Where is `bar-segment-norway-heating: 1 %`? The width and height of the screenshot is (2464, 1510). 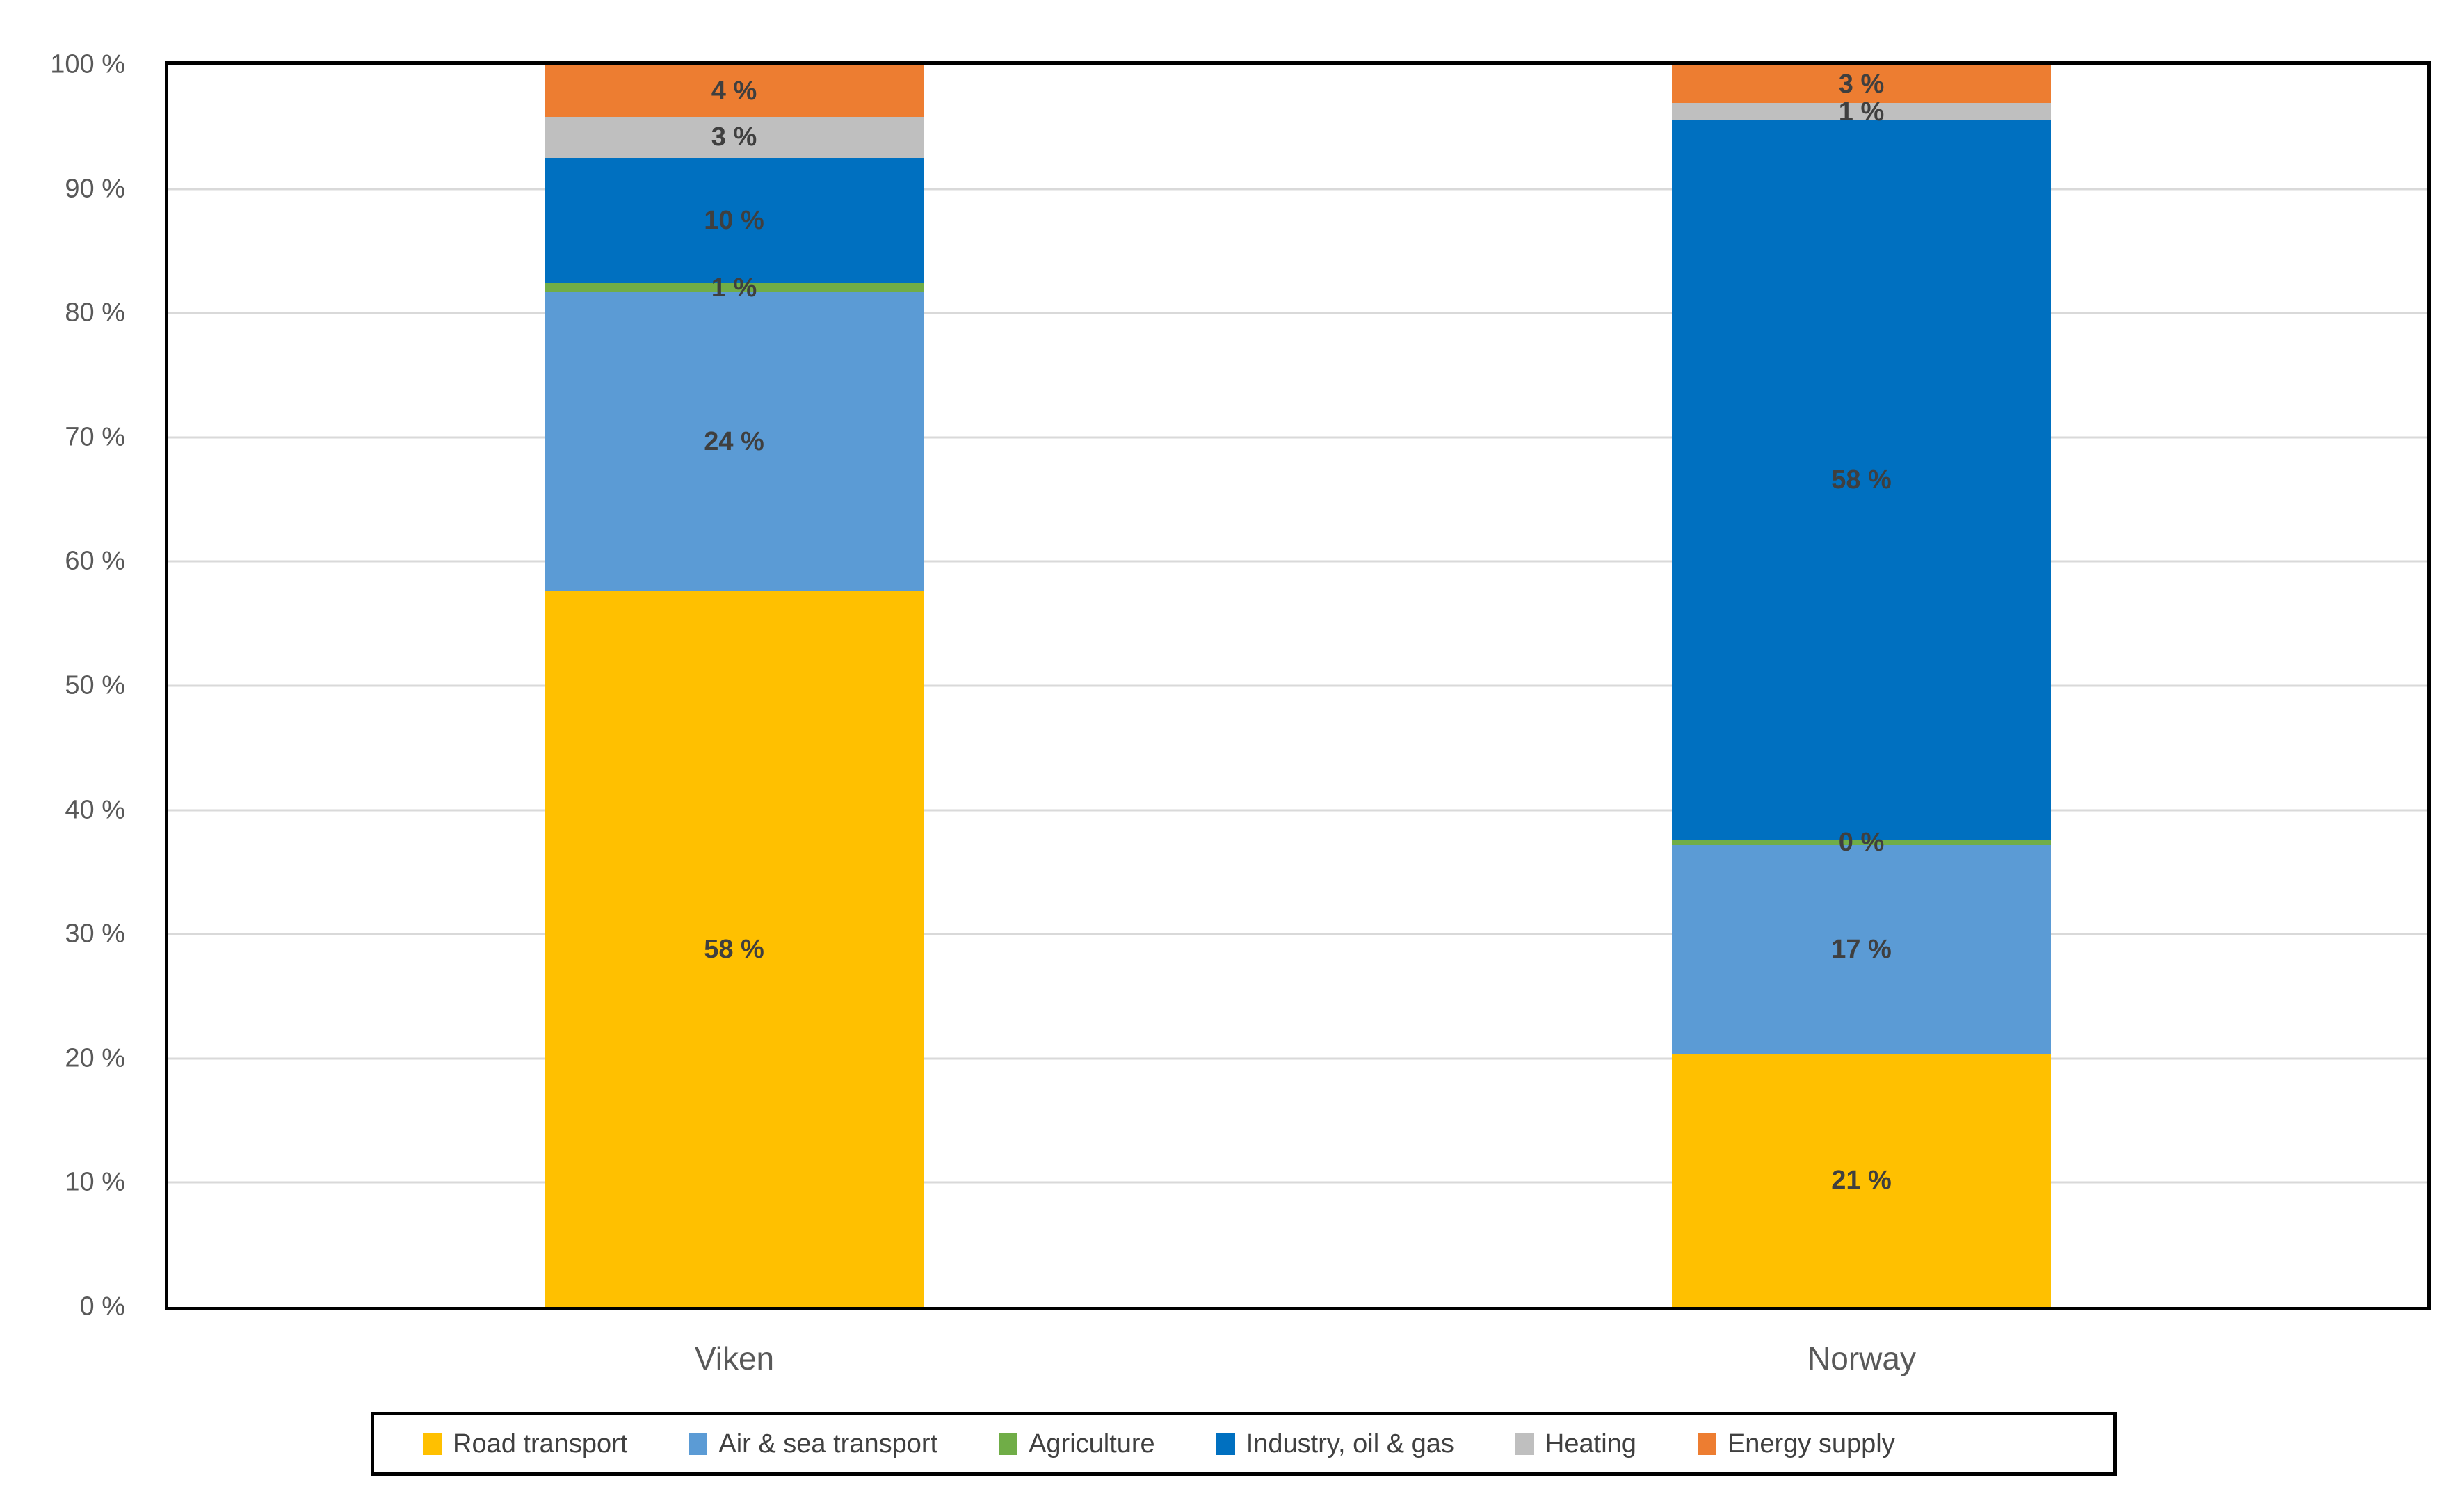 bar-segment-norway-heating: 1 % is located at coordinates (1861, 112).